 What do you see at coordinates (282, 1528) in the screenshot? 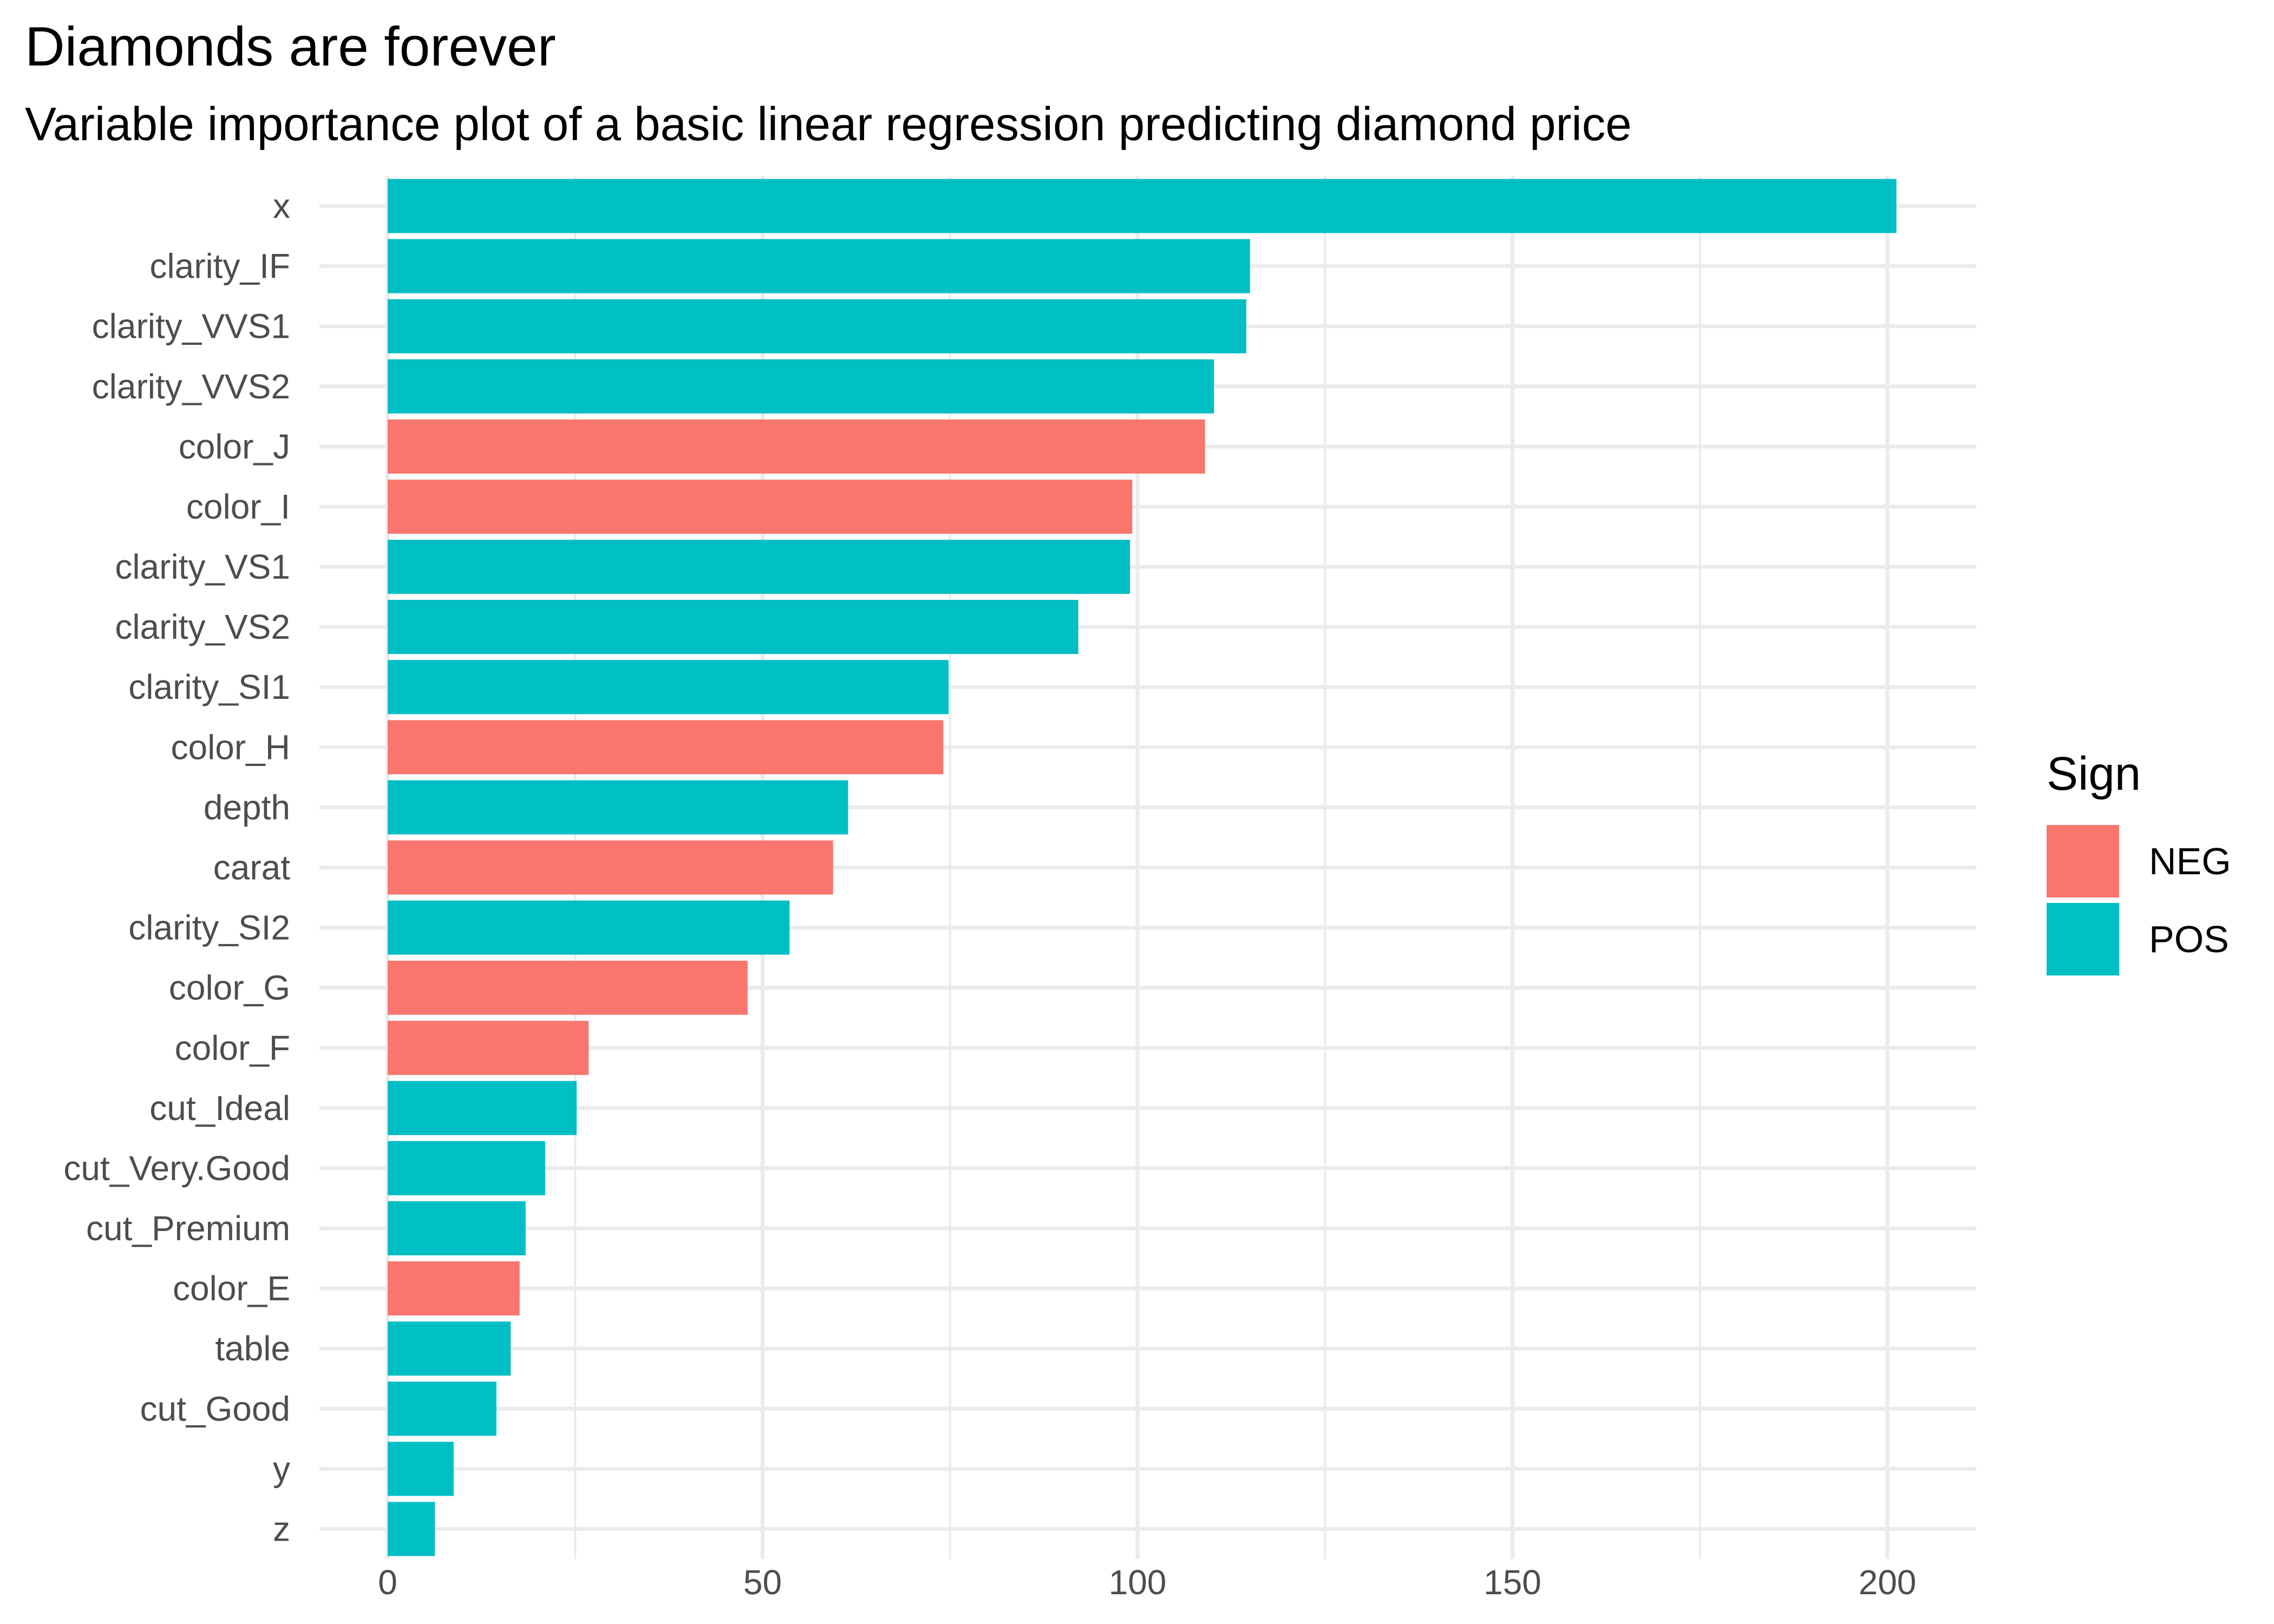
I see `y-tick-label: z` at bounding box center [282, 1528].